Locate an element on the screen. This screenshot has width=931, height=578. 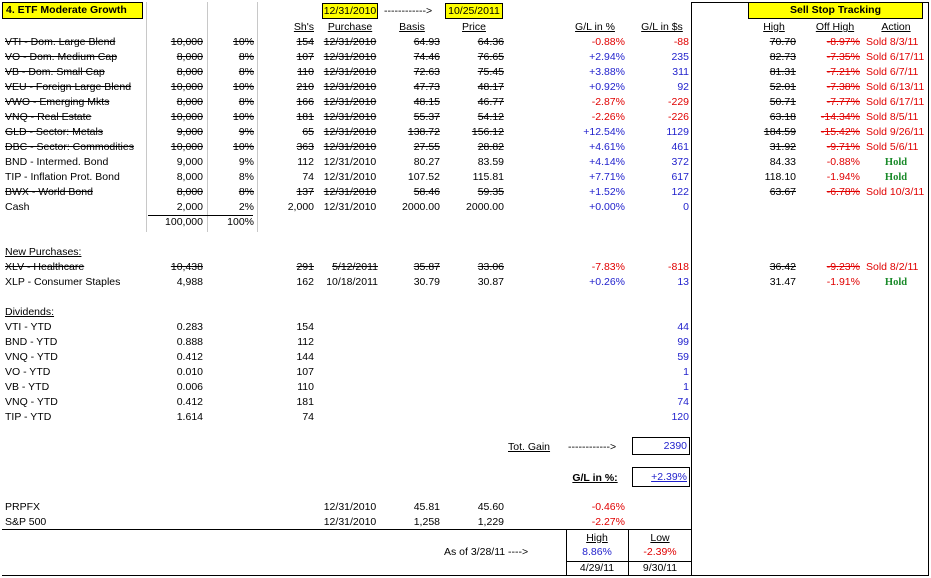
holding-action: Sold 9/26/11 is located at coordinates (895, 132).